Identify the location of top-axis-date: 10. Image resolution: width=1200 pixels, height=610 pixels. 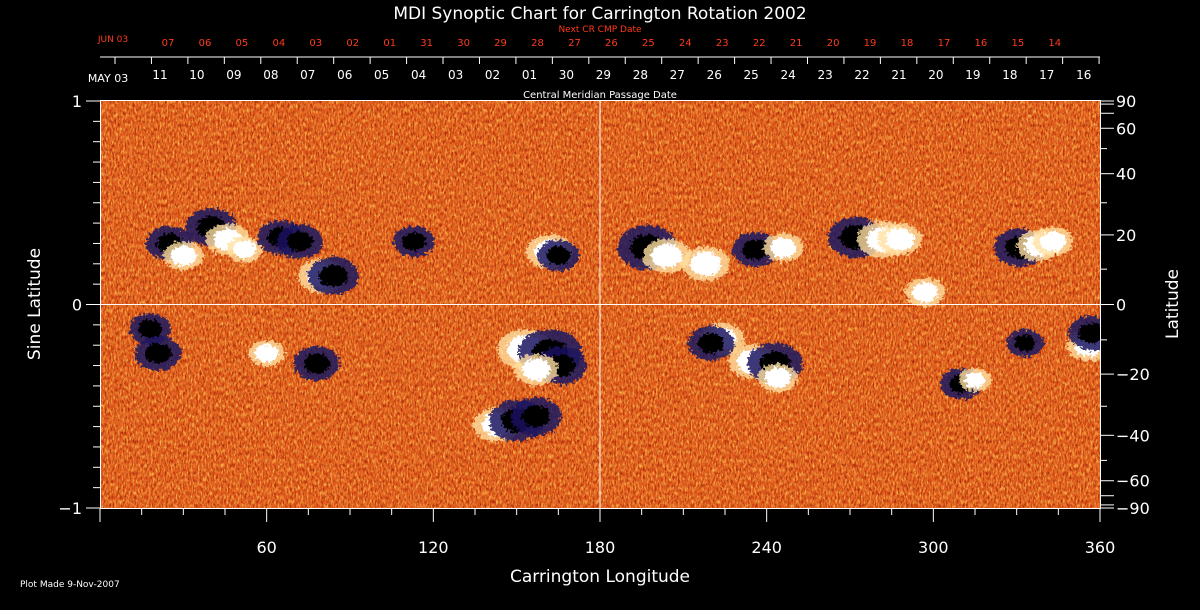
(196, 75).